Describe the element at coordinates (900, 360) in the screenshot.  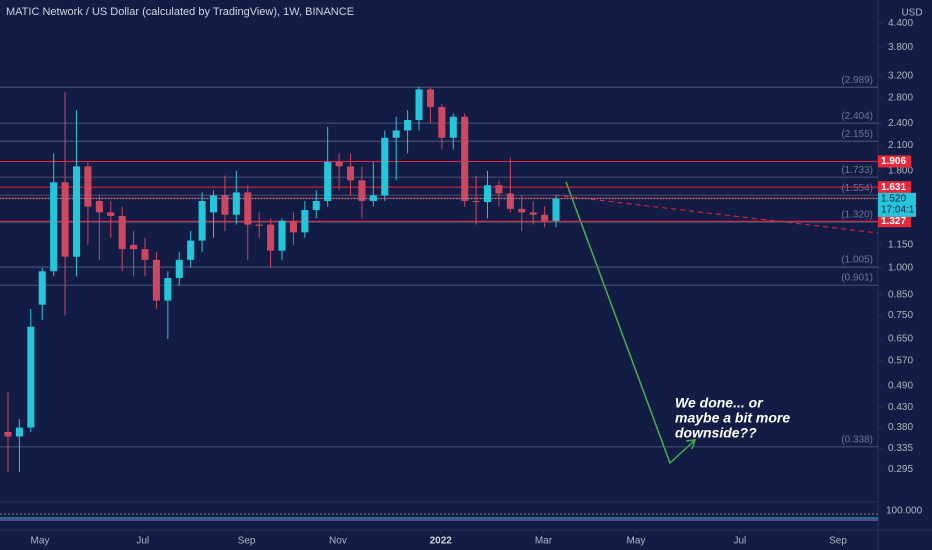
I see `y-tick-label: 0.570` at that location.